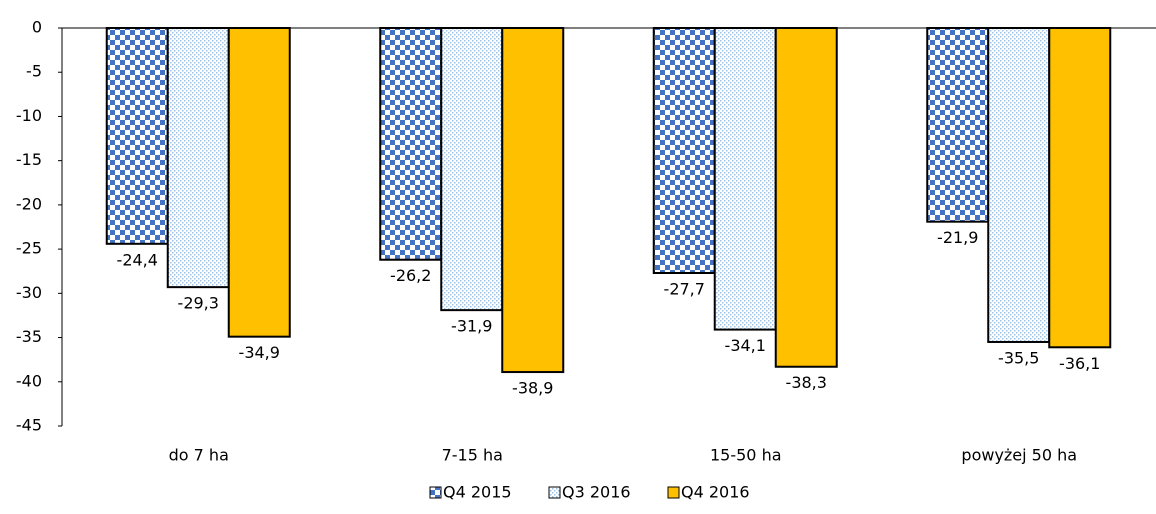  What do you see at coordinates (29, 380) in the screenshot?
I see `y-tick-label: -40` at bounding box center [29, 380].